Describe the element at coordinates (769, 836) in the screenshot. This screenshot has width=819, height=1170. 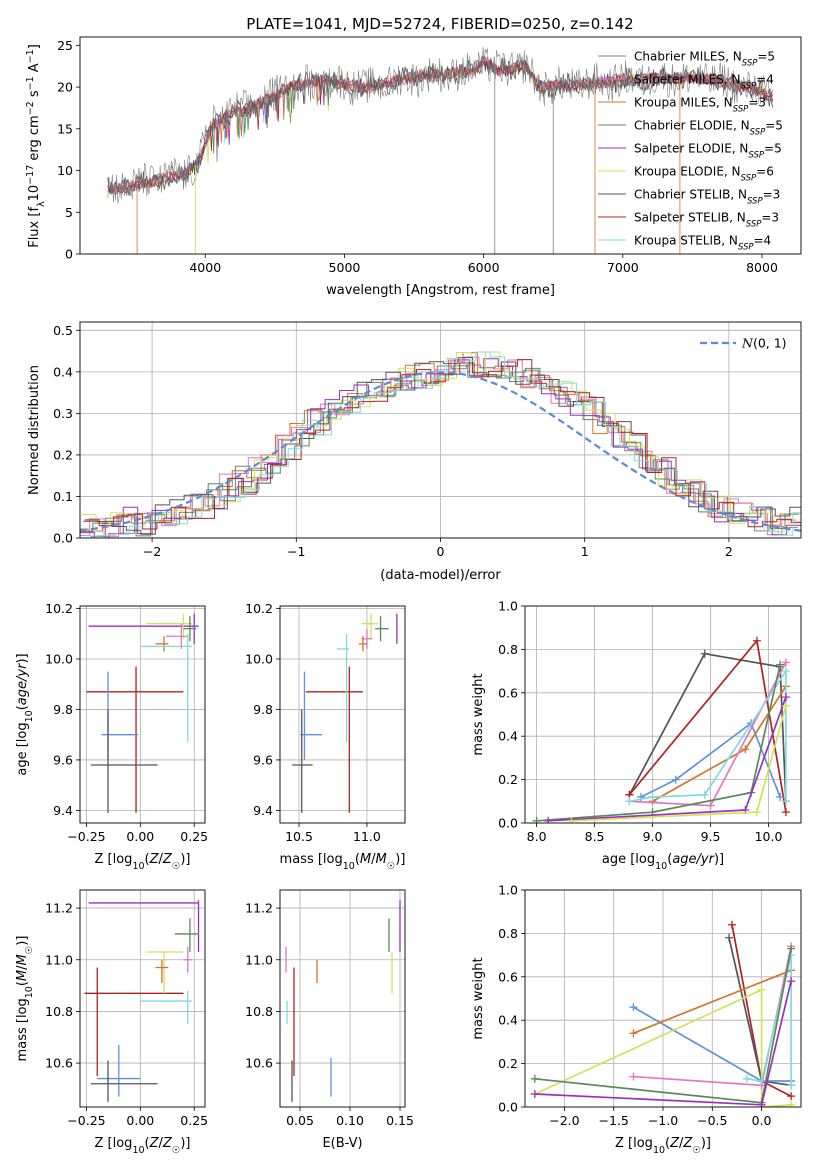
I see `x-tick-label: 10.0` at that location.